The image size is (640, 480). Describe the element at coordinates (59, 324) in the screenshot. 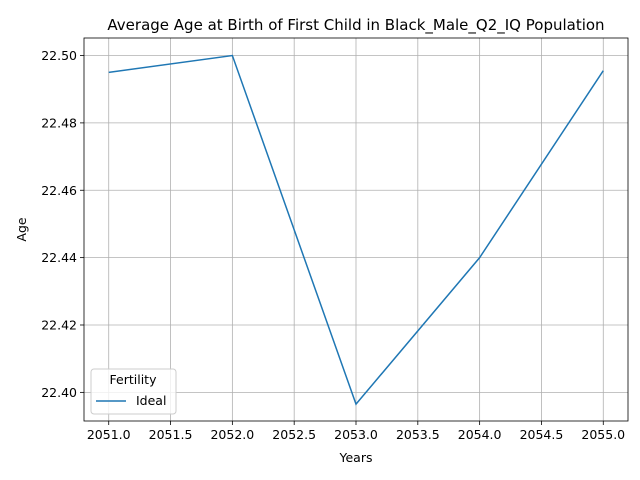

I see `y-tick-label: 22.42` at that location.